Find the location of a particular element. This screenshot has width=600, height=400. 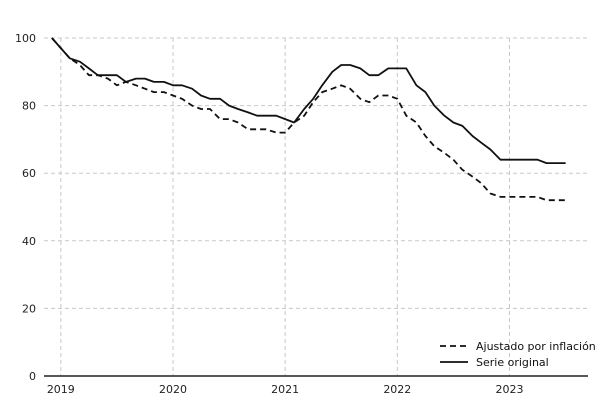

y-tick-label: 60 is located at coordinates (29, 173).